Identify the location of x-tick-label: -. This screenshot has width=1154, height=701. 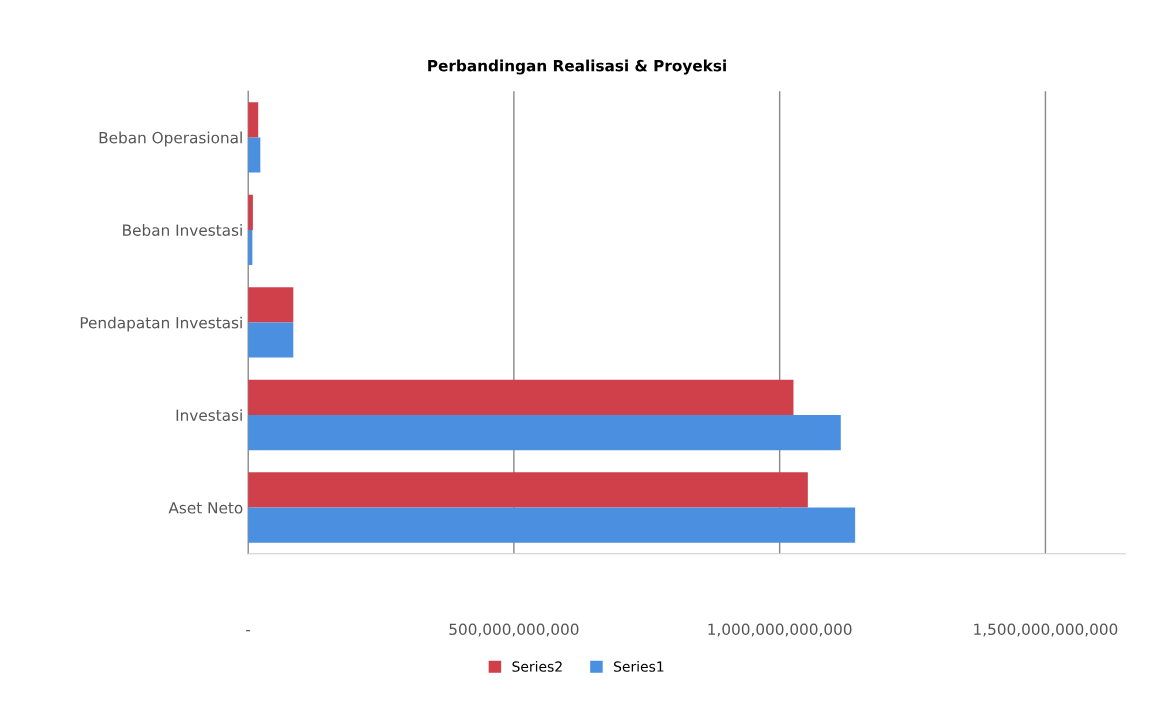
(248, 631).